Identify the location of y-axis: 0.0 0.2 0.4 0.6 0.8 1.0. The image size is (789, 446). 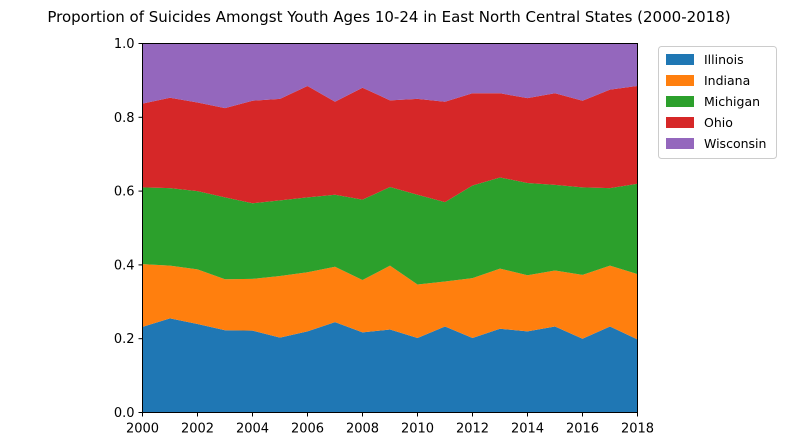
(128, 229).